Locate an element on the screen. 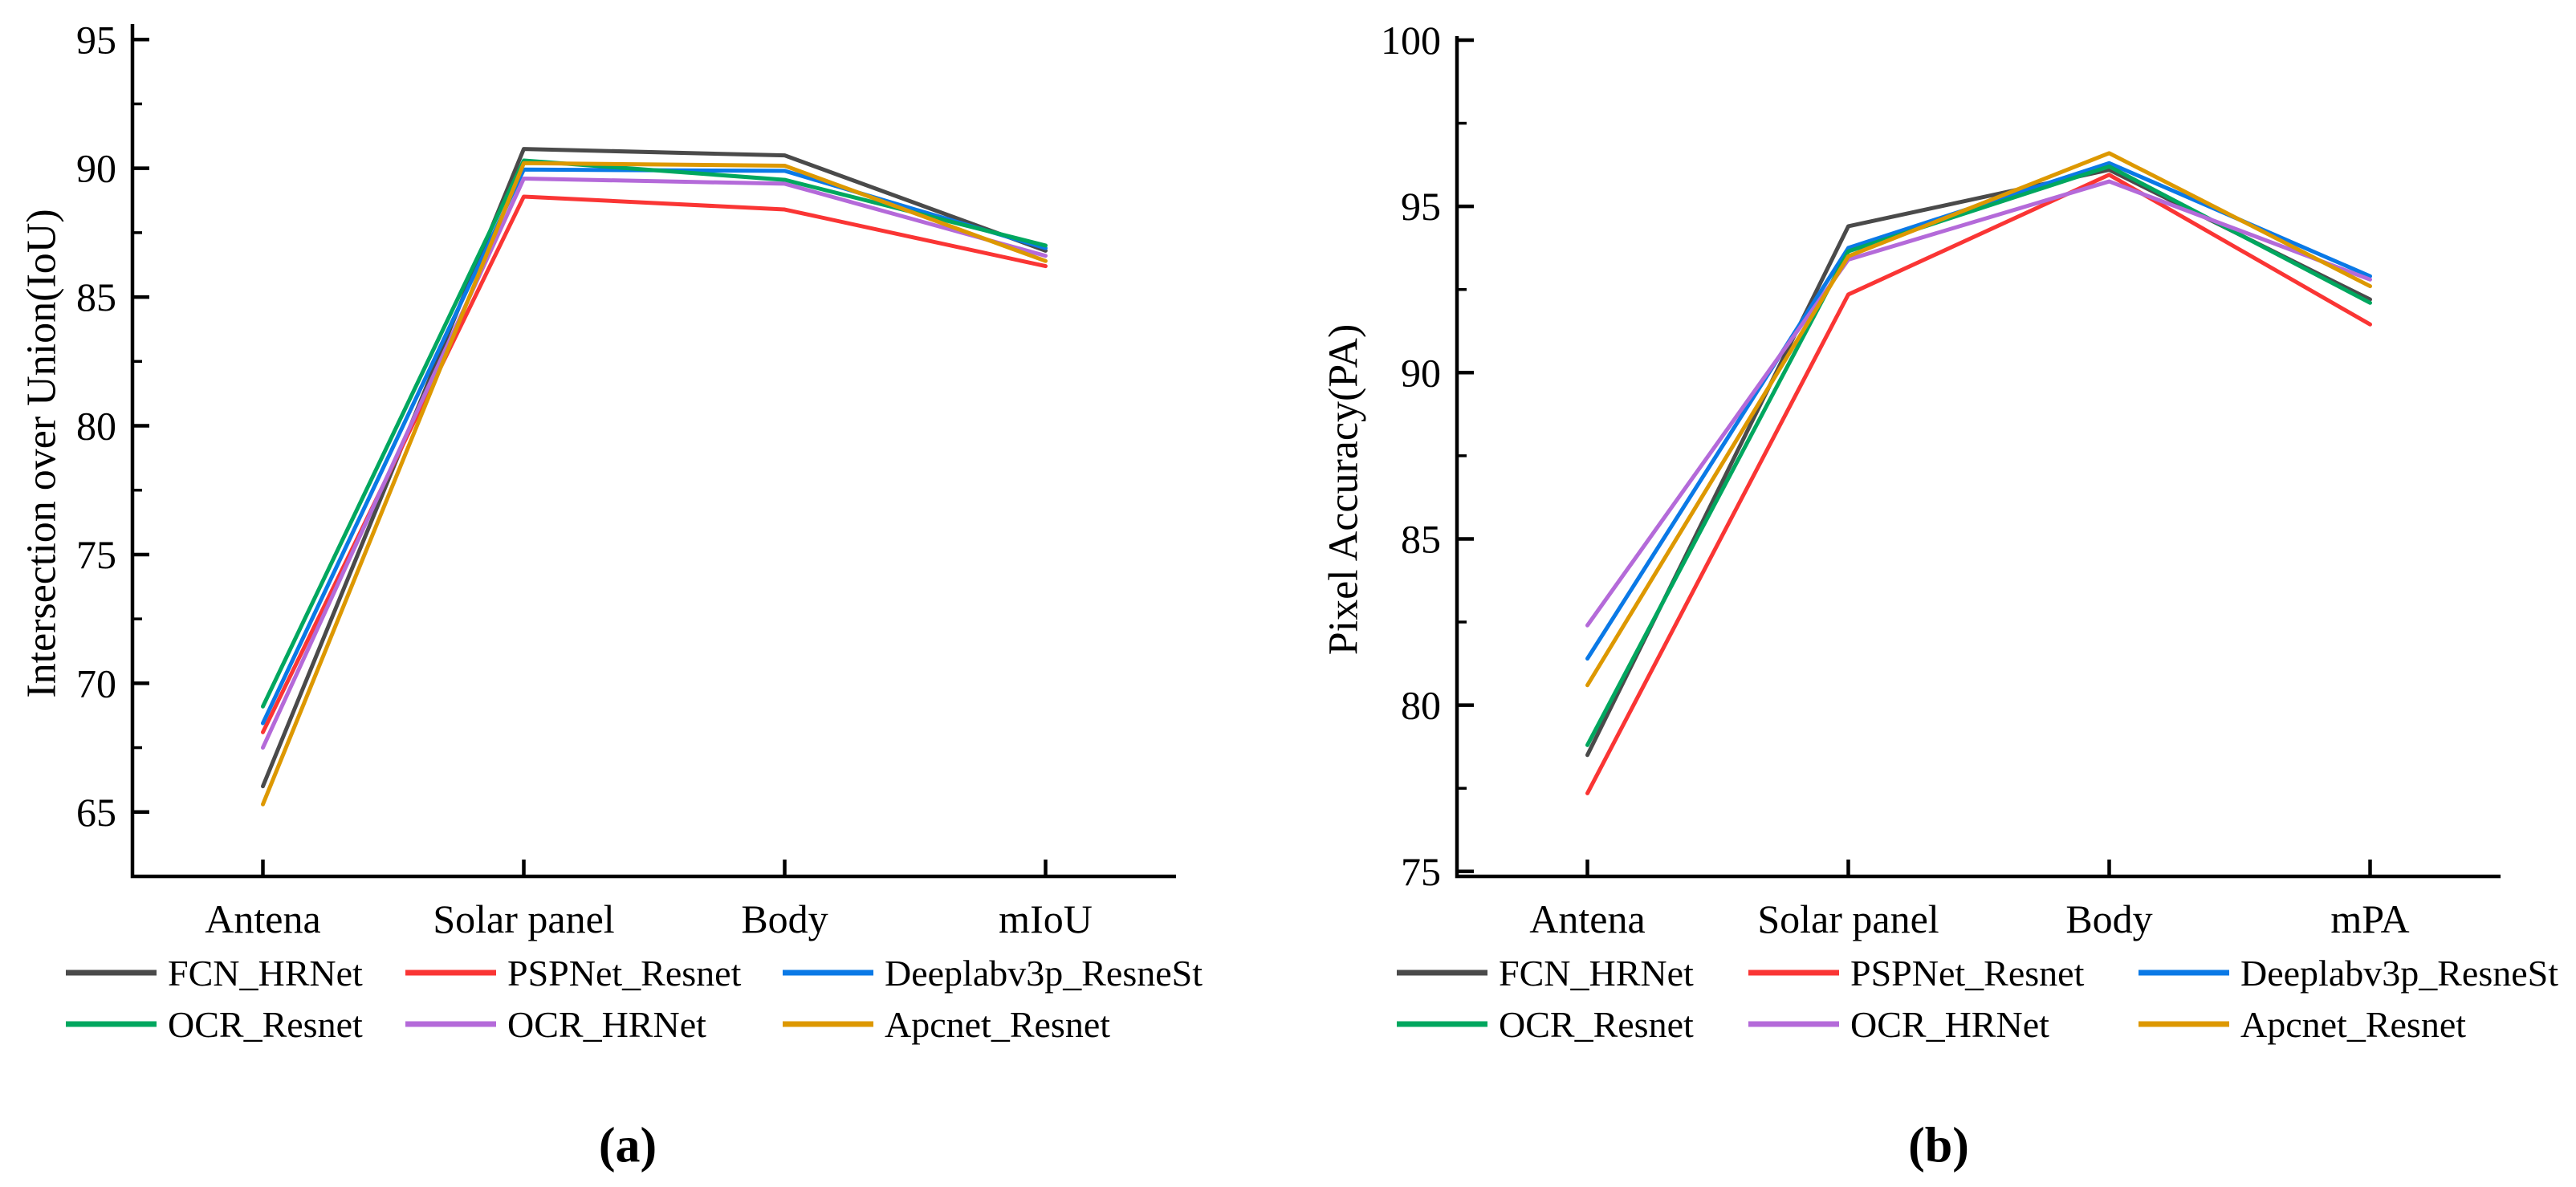  series-line-deeplabv3p-resnest is located at coordinates (654, 446).